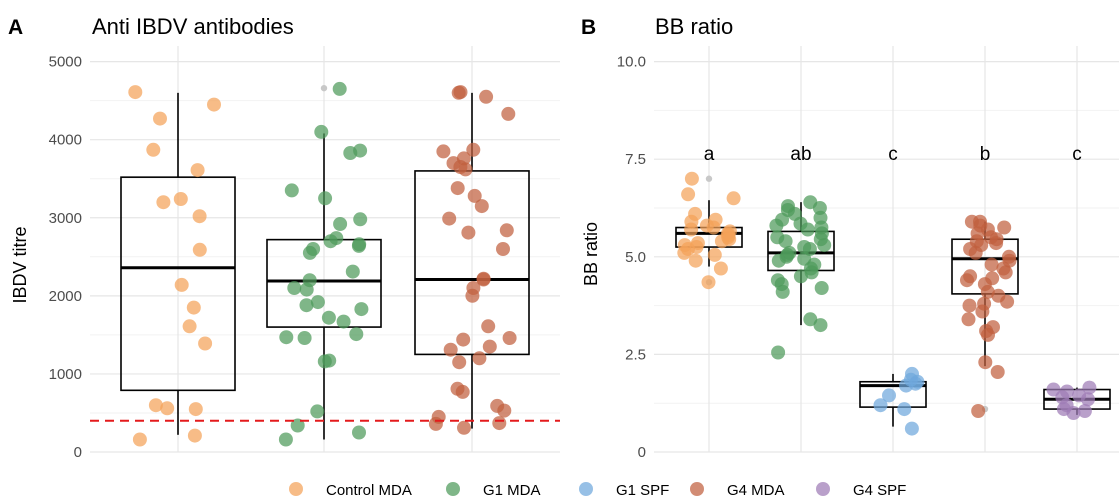 This screenshot has width=1119, height=503. Describe the element at coordinates (65, 374) in the screenshot. I see `y-tick-label: 1000` at that location.